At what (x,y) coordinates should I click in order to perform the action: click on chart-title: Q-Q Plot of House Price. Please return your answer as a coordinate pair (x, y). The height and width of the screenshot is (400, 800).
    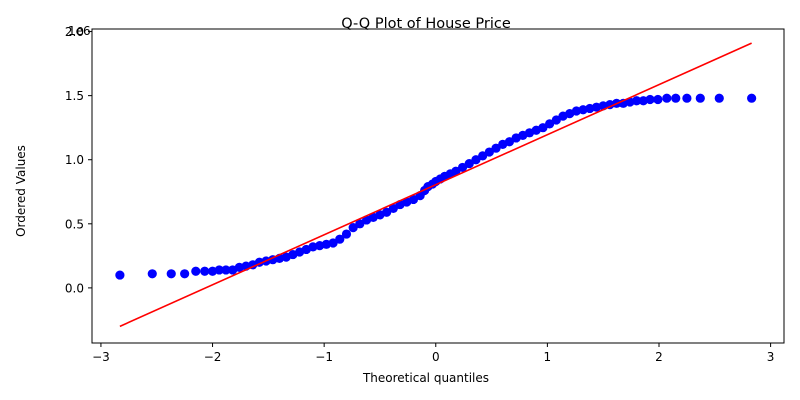
    Looking at the image, I should click on (426, 24).